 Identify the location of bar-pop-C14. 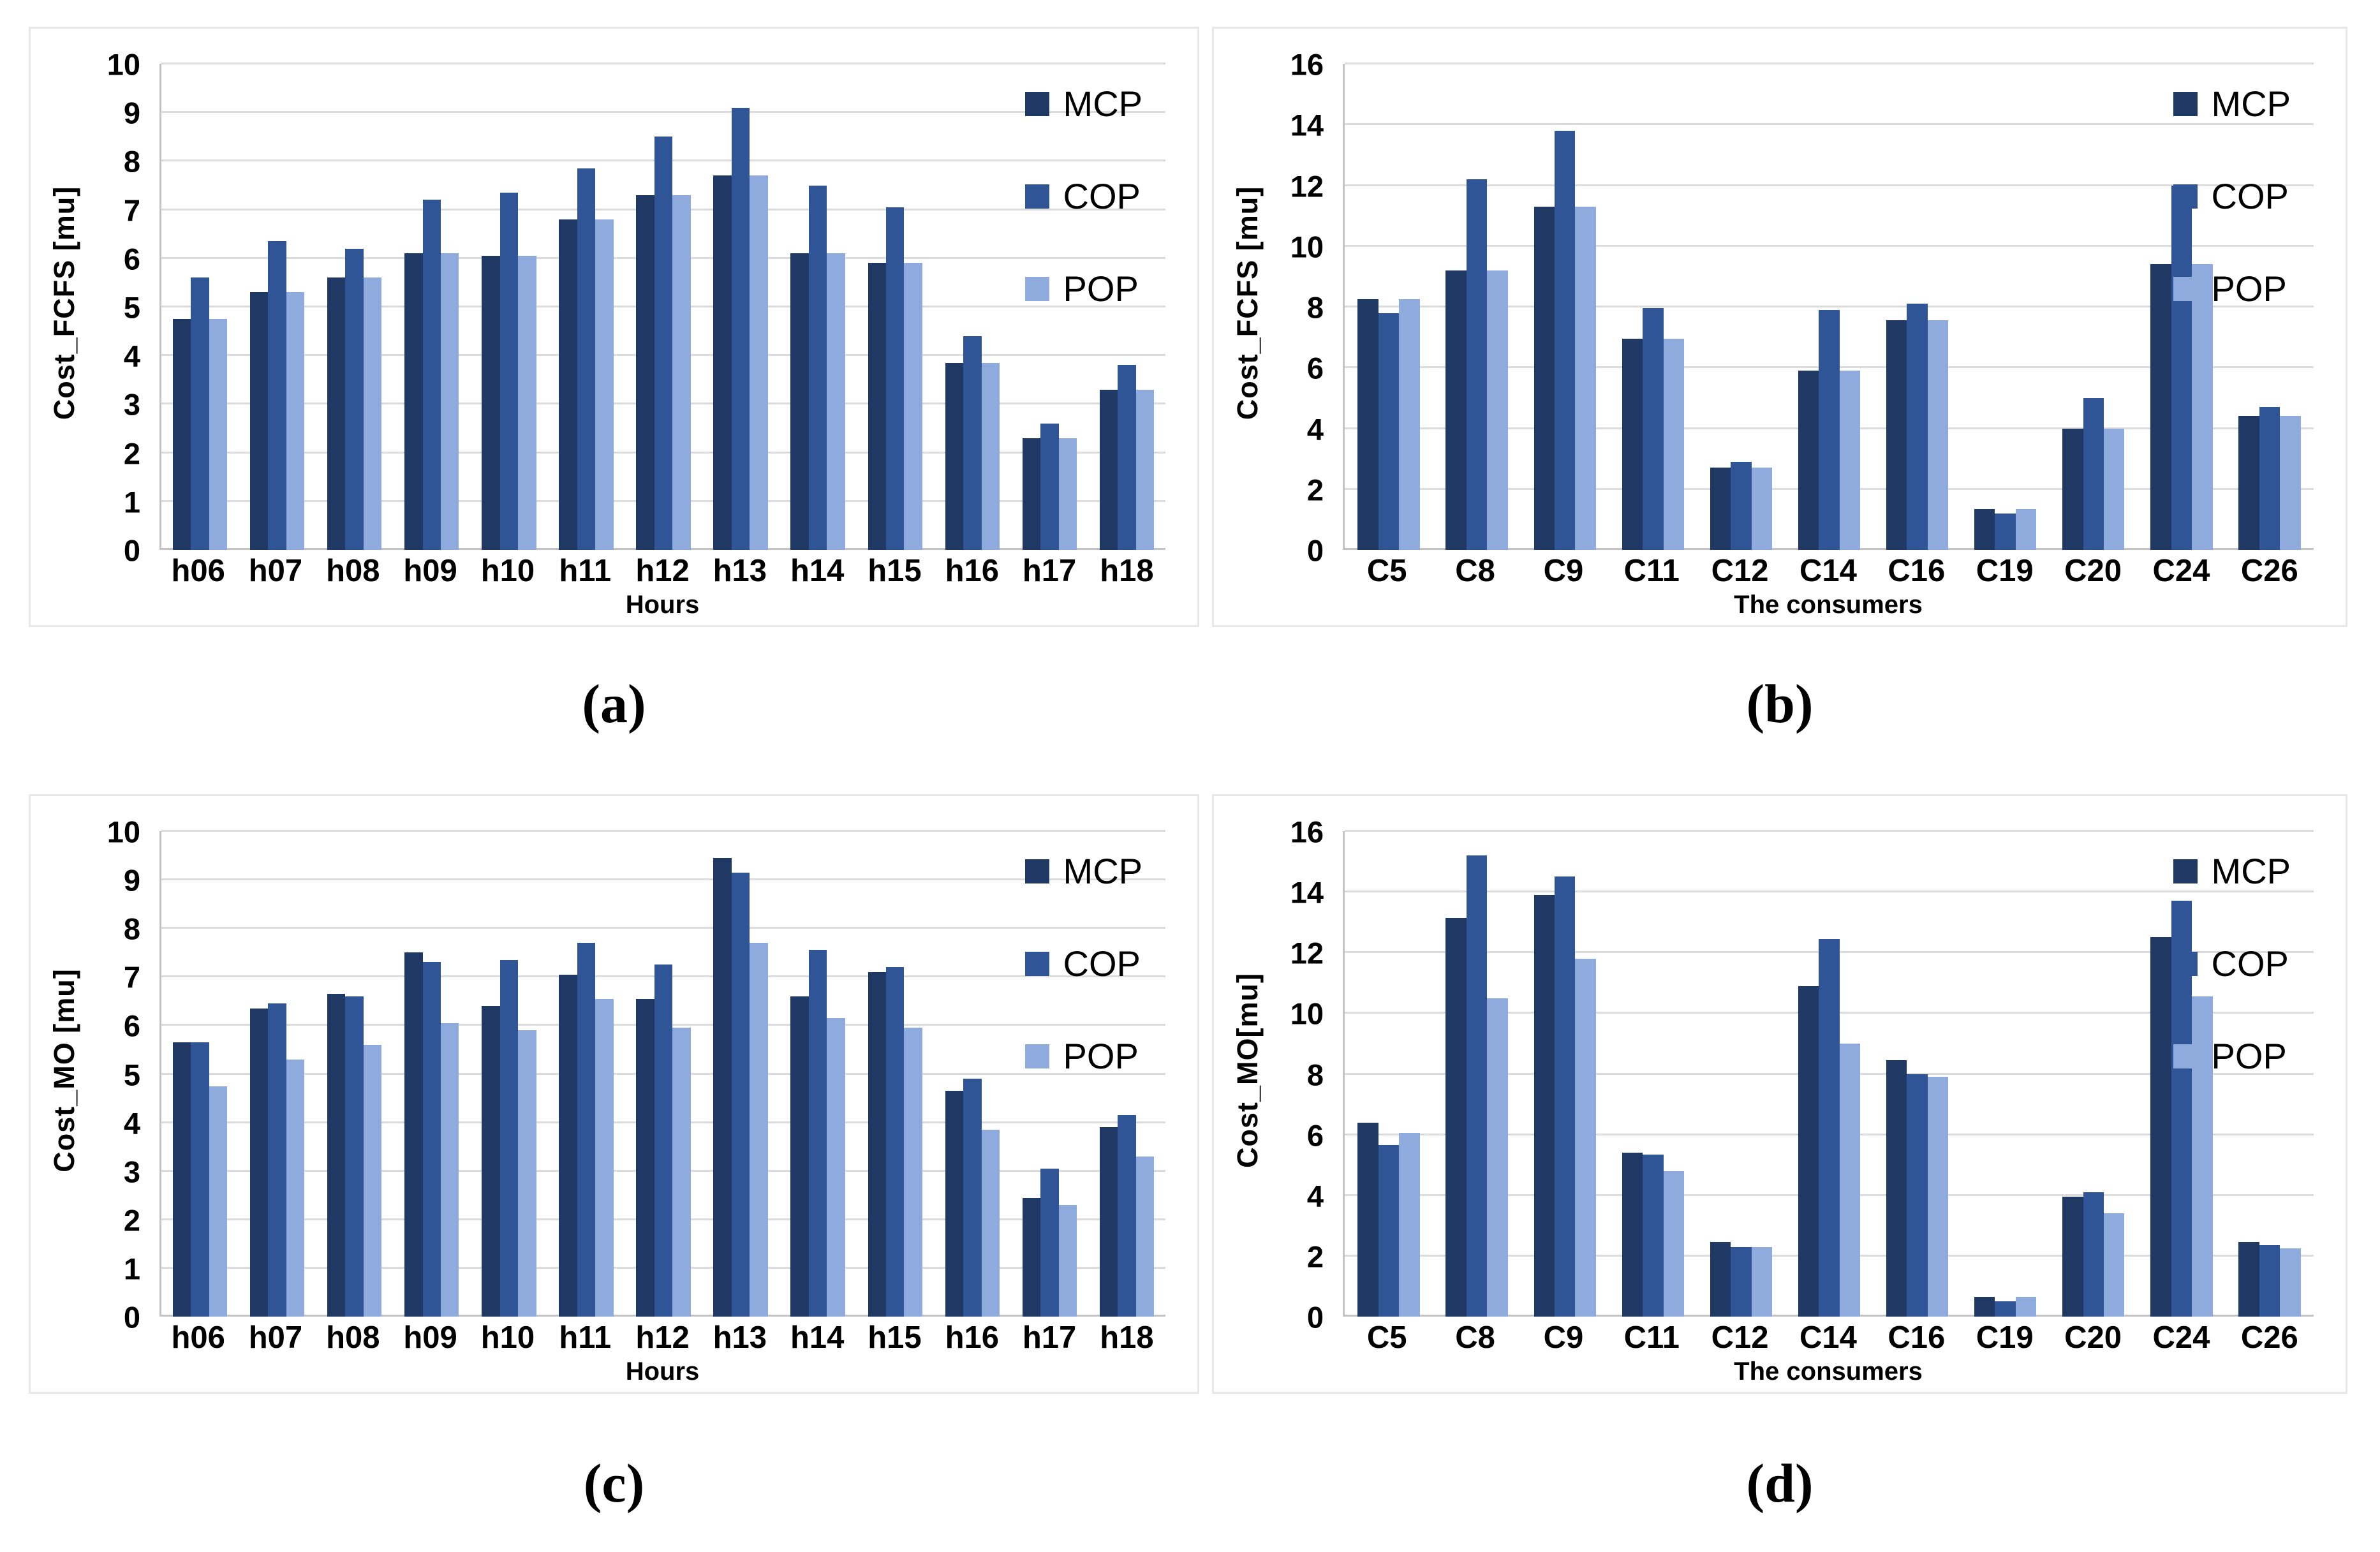
(1850, 1180).